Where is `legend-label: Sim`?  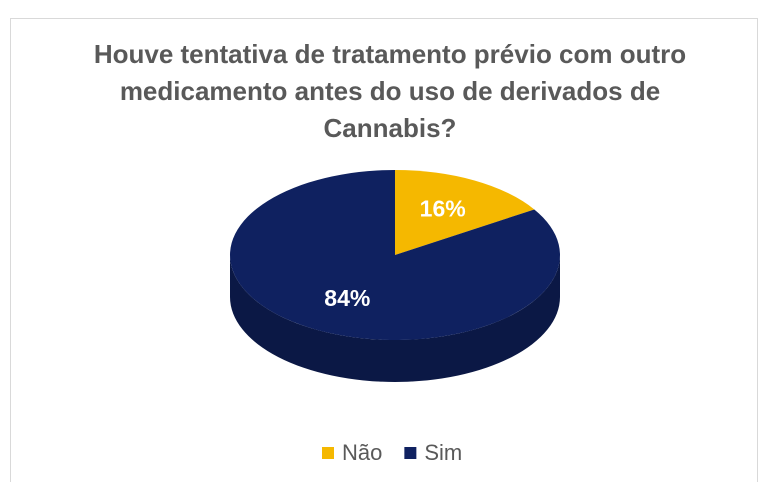 legend-label: Sim is located at coordinates (443, 452).